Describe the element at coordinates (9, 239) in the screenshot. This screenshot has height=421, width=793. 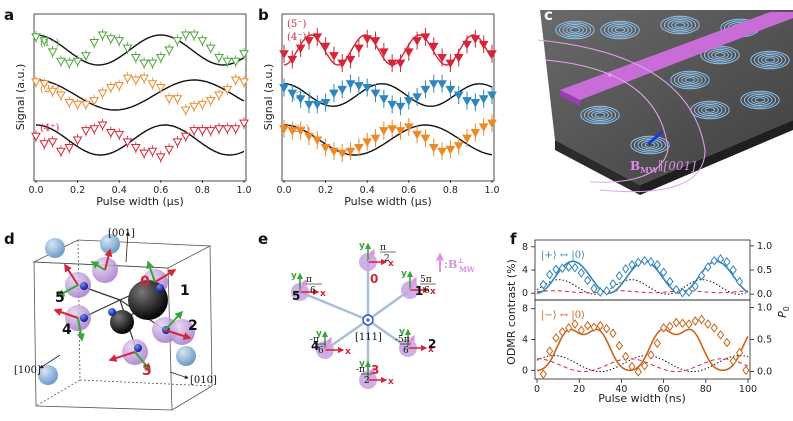
I see `panel-d-label: d` at that location.